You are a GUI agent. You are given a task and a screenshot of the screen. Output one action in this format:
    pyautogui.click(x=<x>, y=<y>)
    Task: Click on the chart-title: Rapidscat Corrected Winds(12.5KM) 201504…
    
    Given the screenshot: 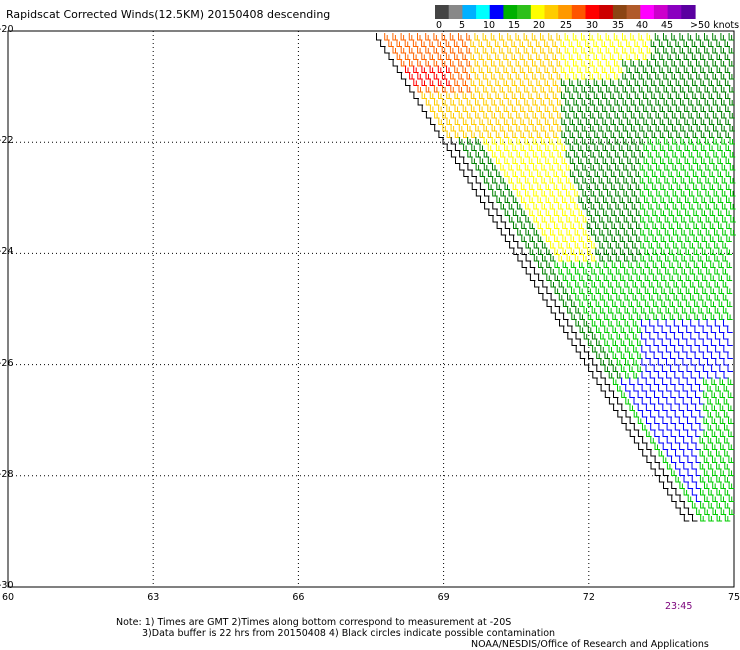 What is the action you would take?
    pyautogui.click(x=168, y=14)
    